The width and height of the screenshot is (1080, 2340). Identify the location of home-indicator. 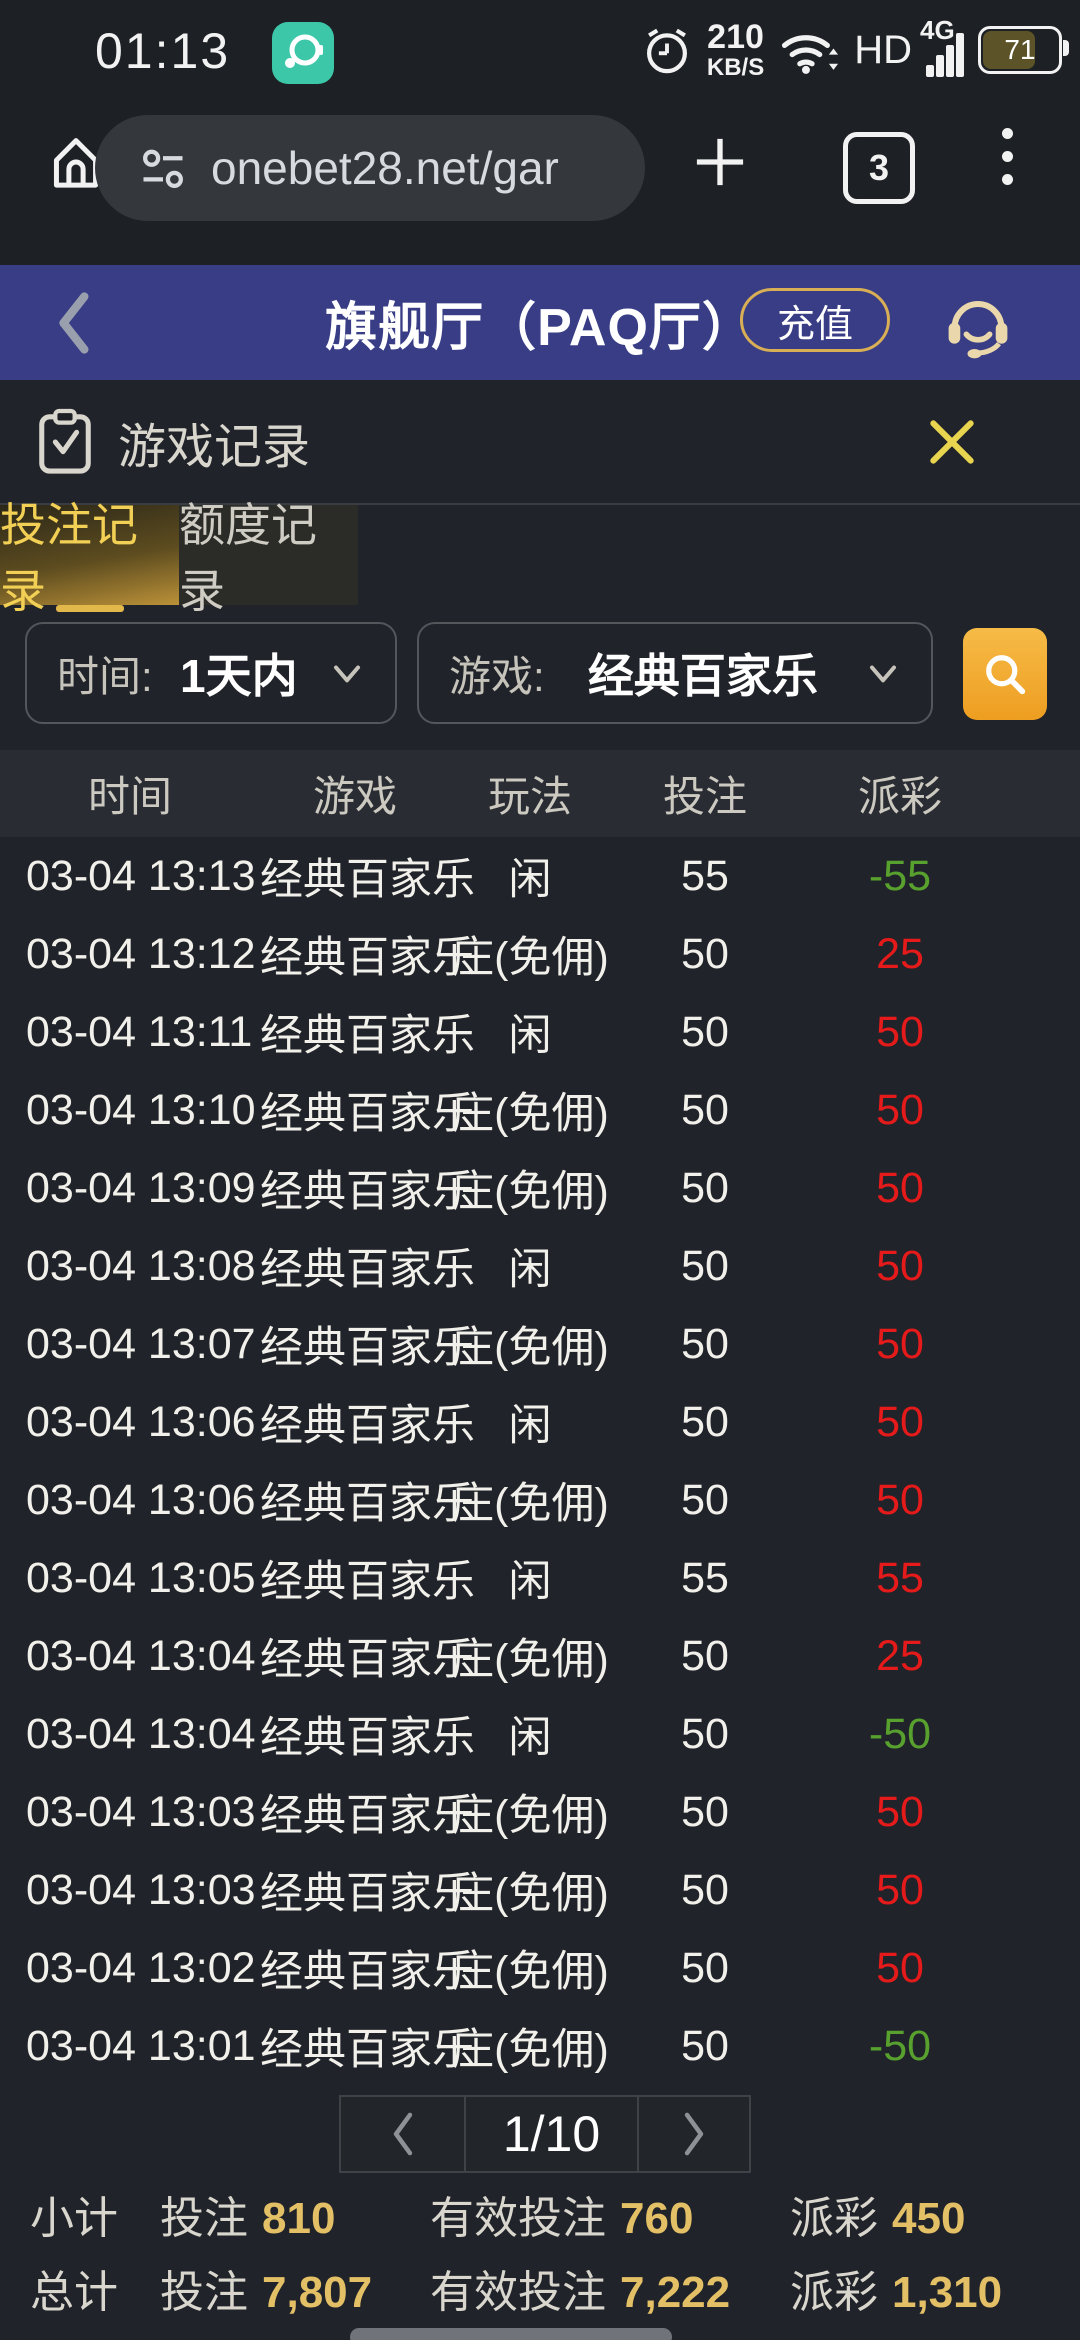
(511, 2334).